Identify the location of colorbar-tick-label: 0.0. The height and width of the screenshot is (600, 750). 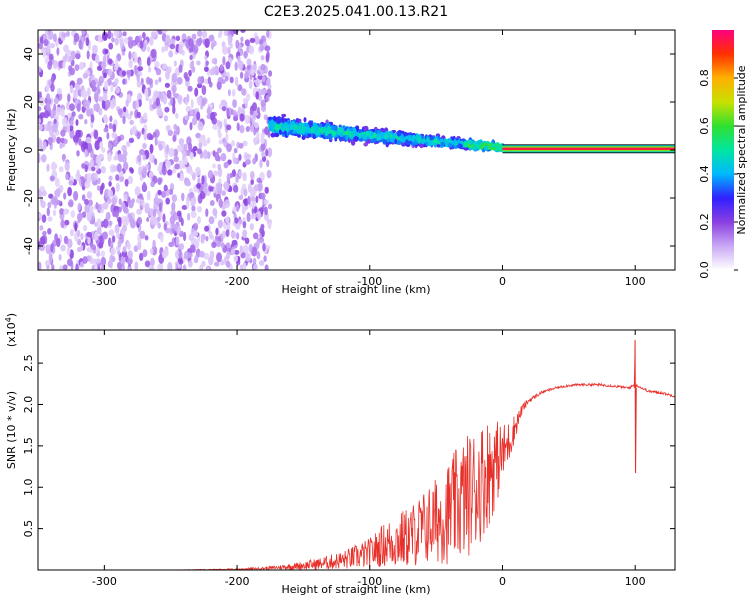
(704, 270).